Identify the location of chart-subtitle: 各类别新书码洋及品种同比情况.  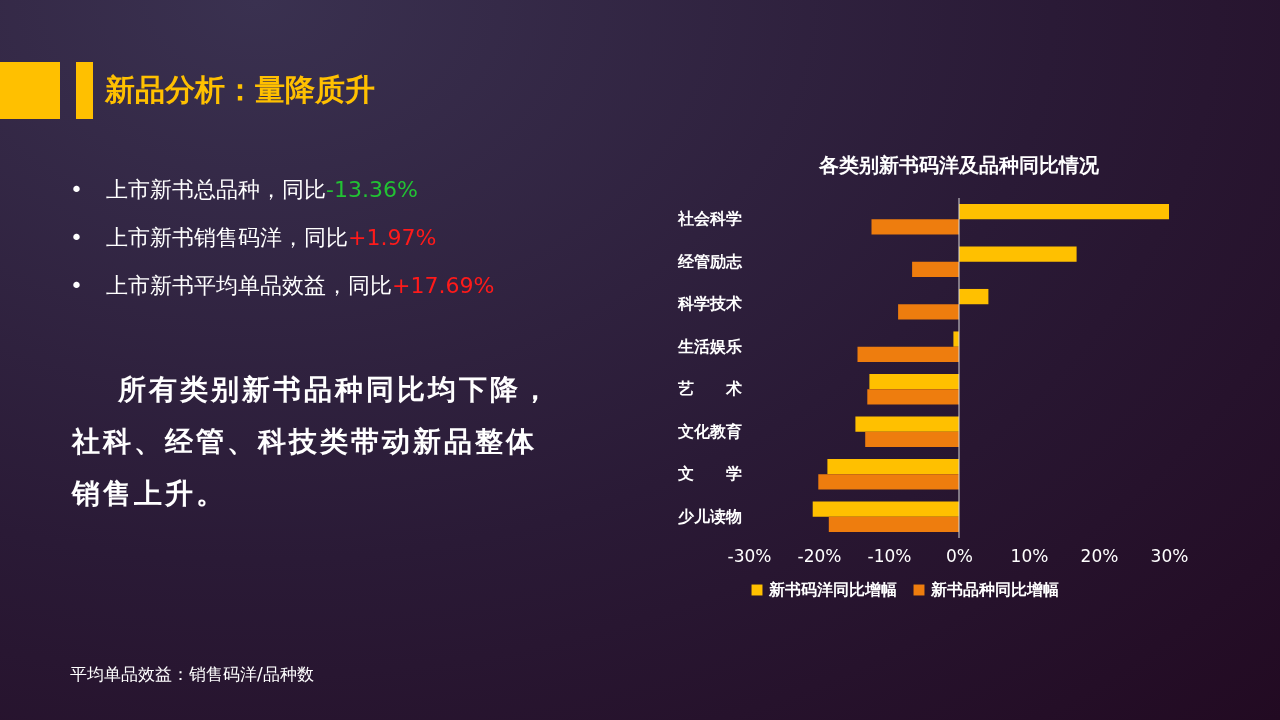
(959, 164).